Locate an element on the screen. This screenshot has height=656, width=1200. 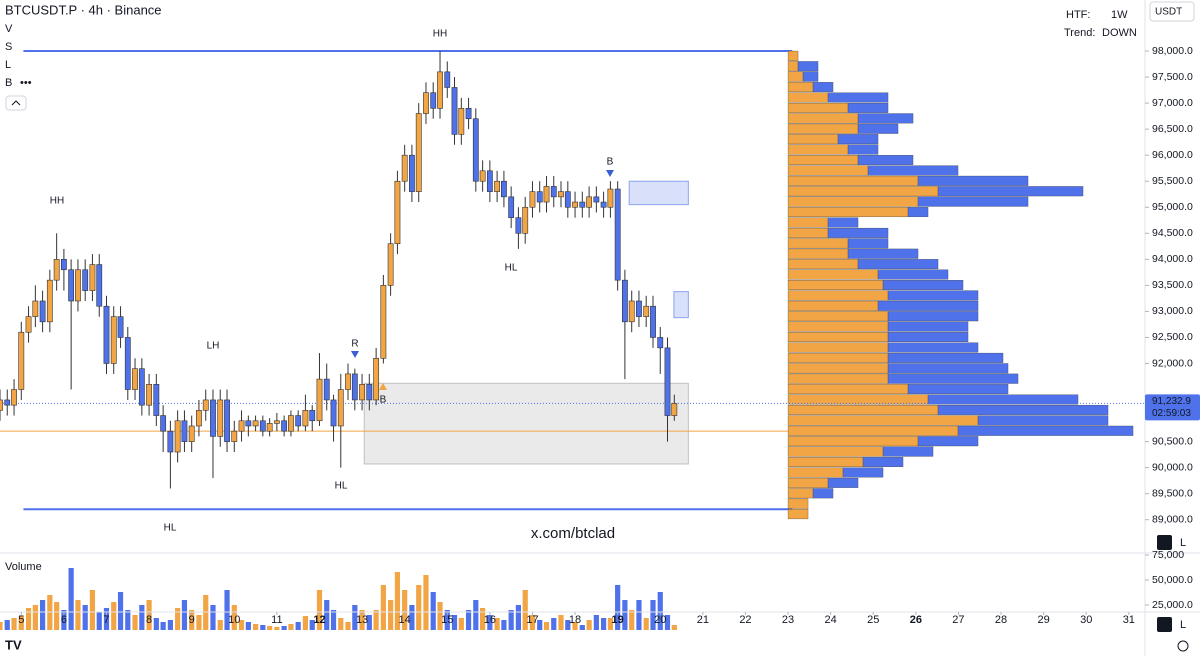
y-tick-label: 93,000.0 is located at coordinates (1172, 311).